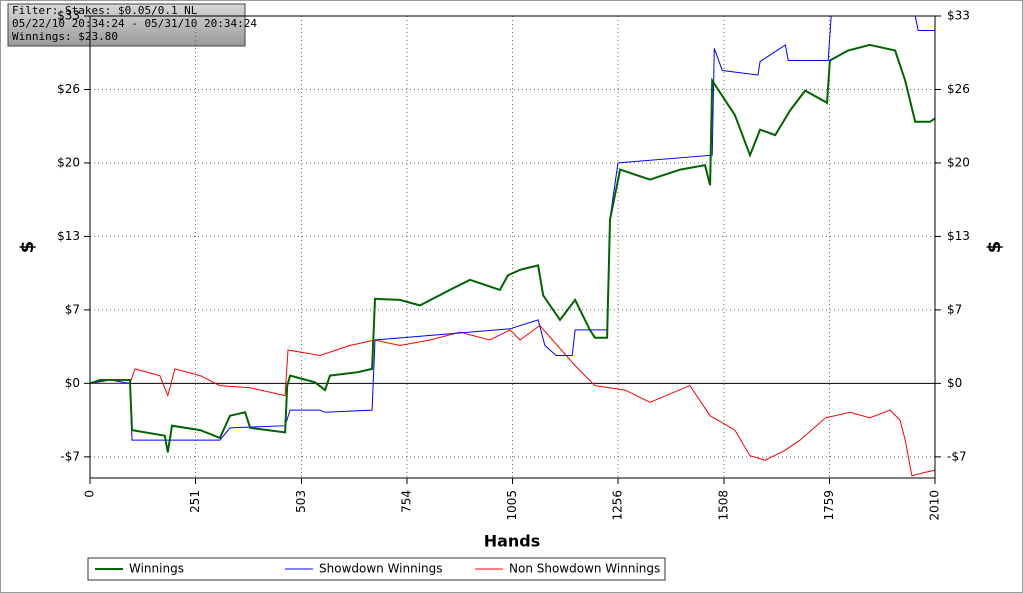  What do you see at coordinates (70, 456) in the screenshot?
I see `y-tick-label: -$7` at bounding box center [70, 456].